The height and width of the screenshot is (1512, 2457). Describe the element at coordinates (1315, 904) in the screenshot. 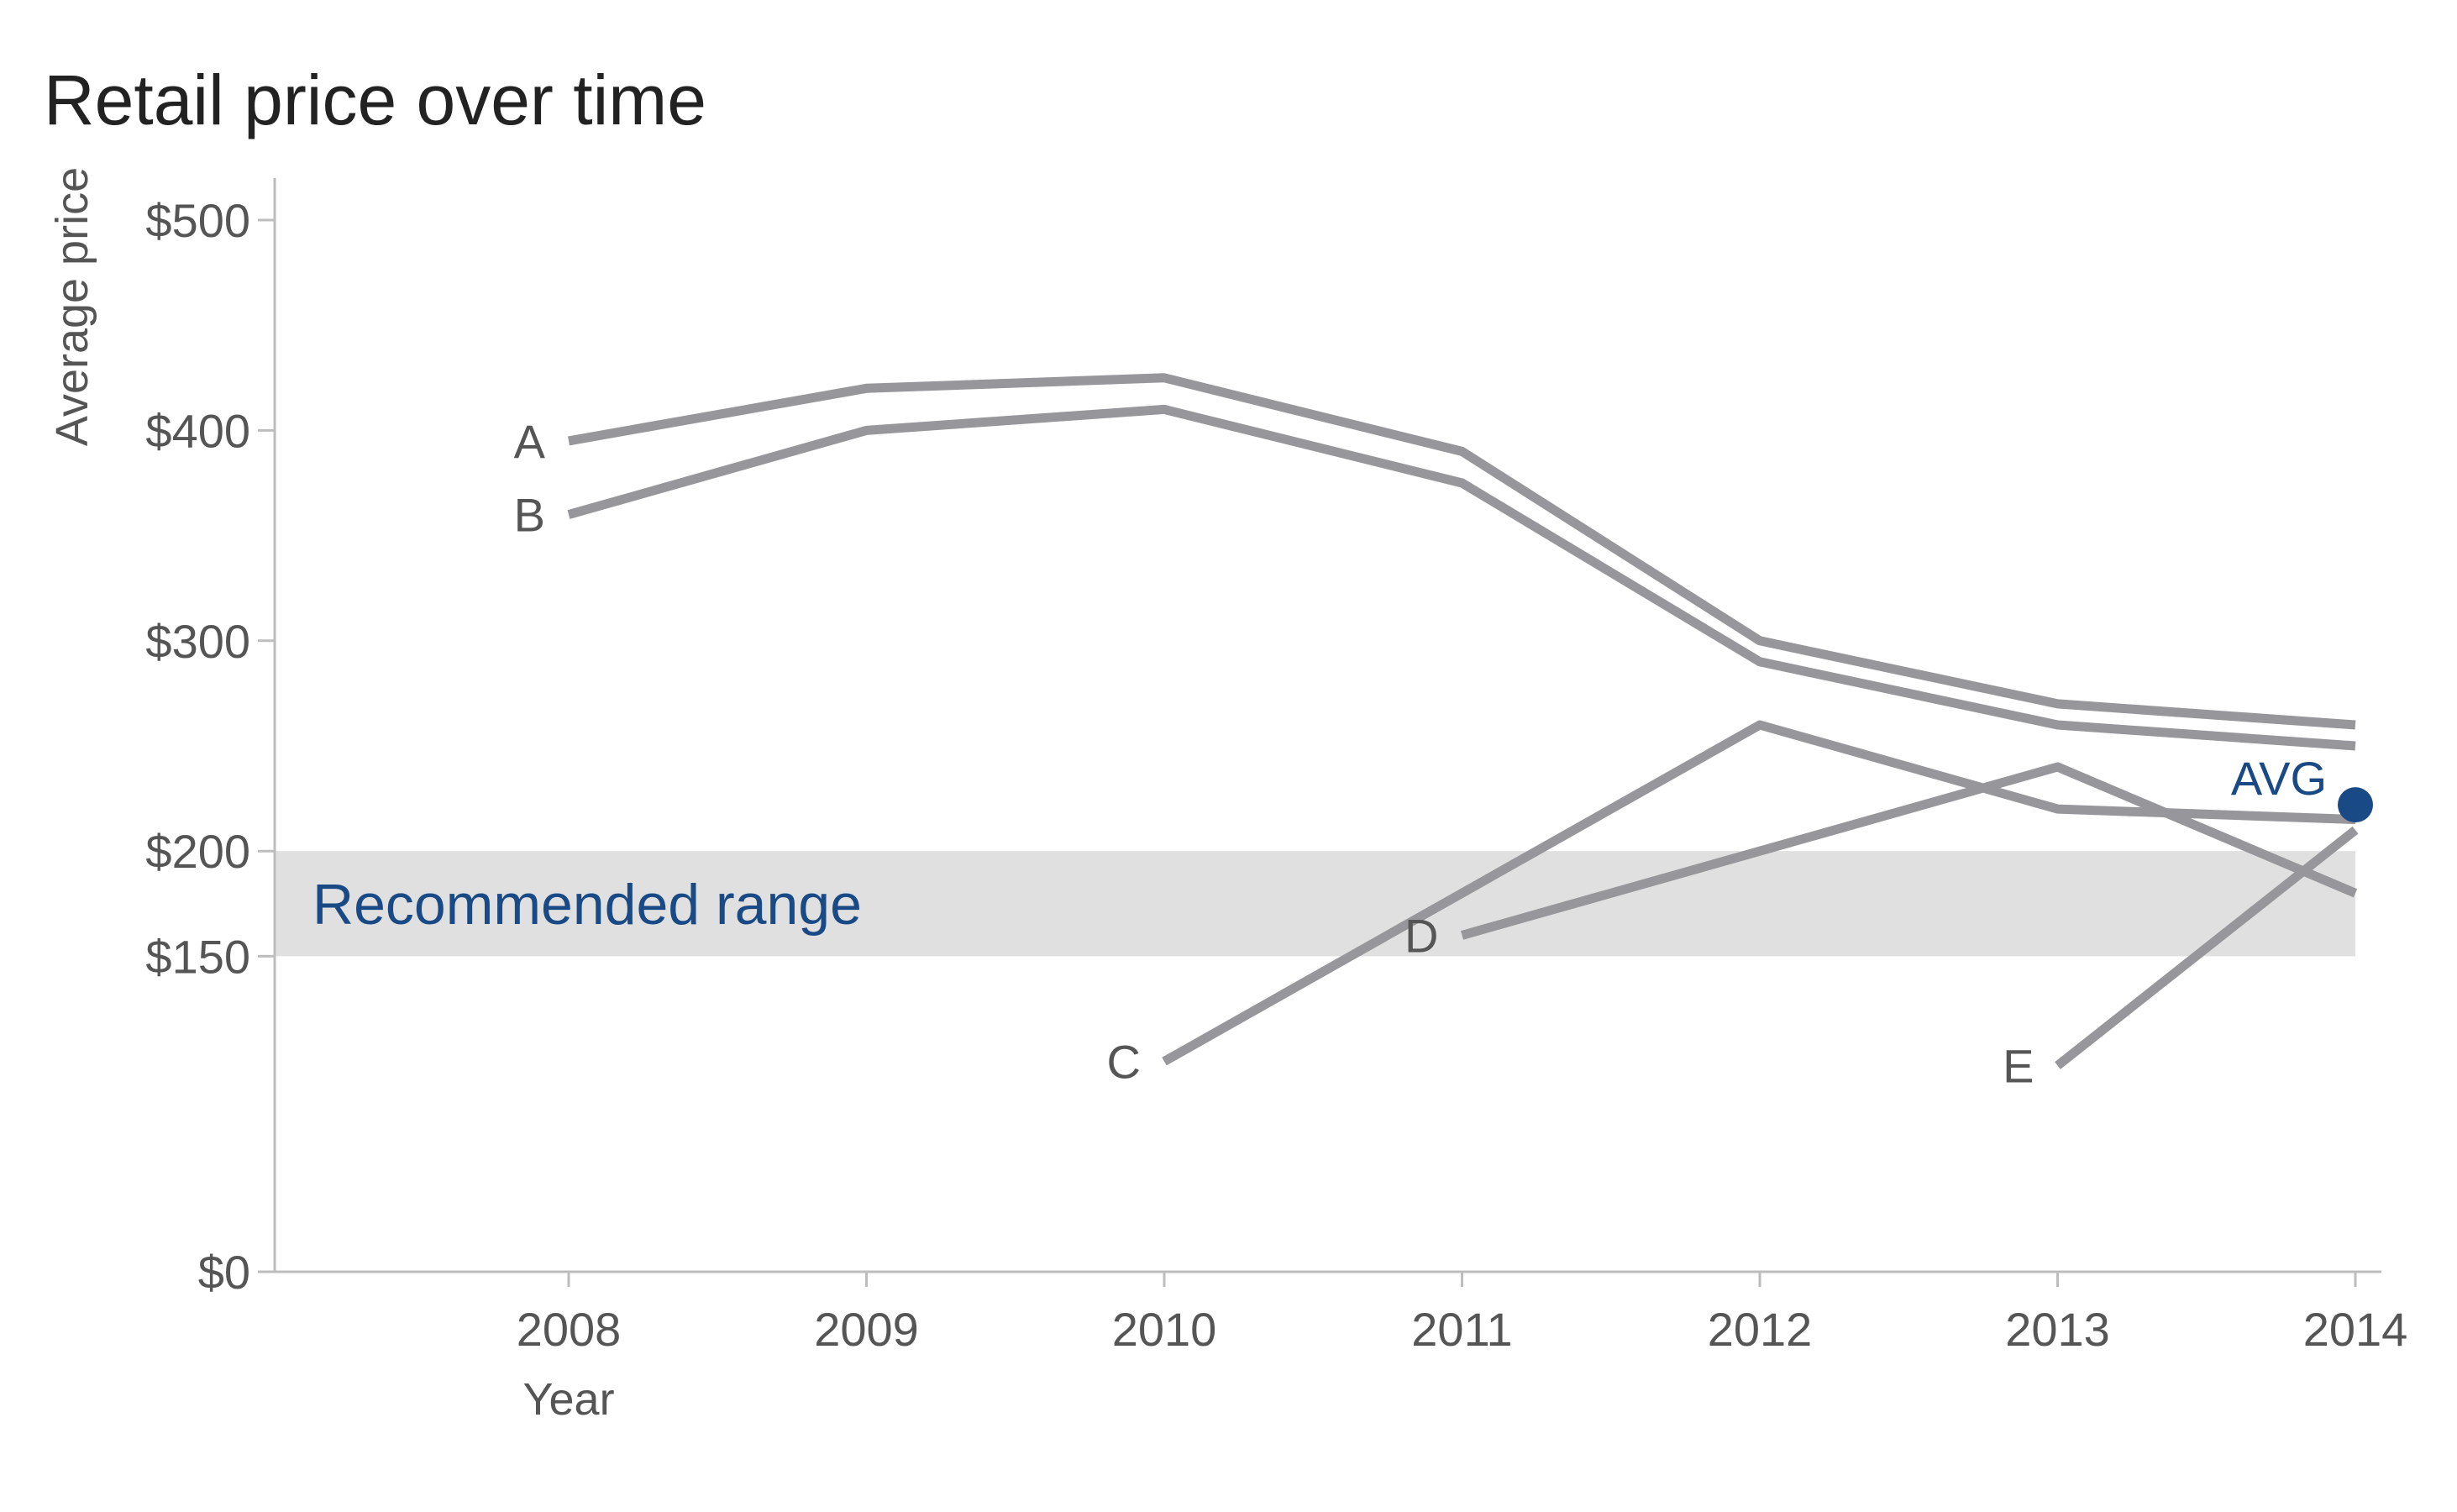

I see `recommended-range-band` at that location.